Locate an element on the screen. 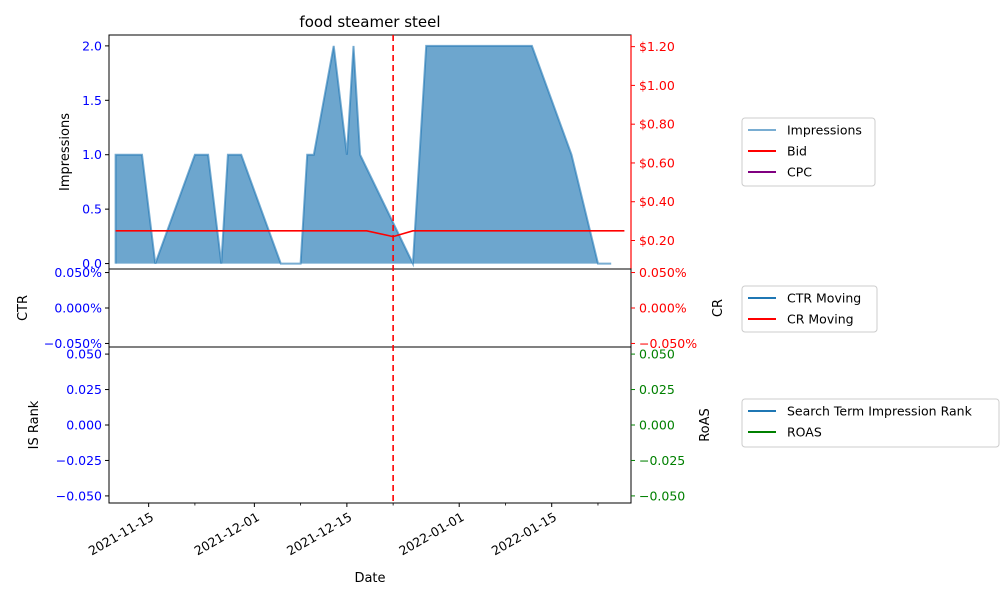 This screenshot has width=1000, height=600. right-tick-label: 0.000% is located at coordinates (663, 308).